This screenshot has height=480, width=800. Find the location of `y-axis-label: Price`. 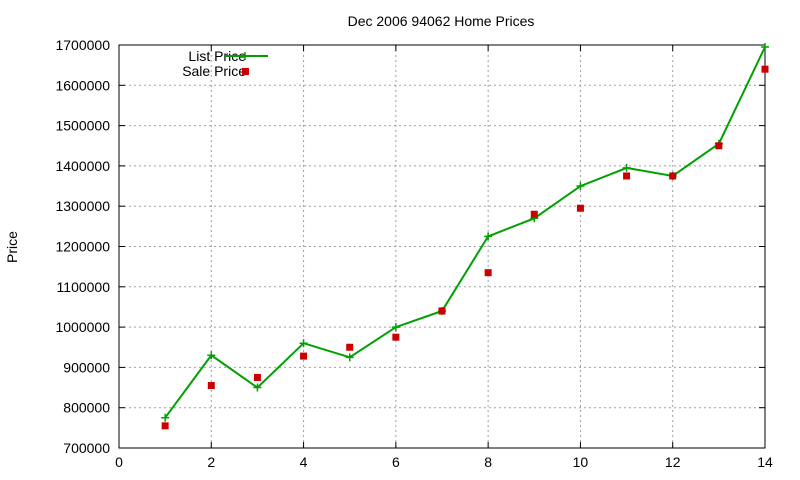

y-axis-label: Price is located at coordinates (12, 247).